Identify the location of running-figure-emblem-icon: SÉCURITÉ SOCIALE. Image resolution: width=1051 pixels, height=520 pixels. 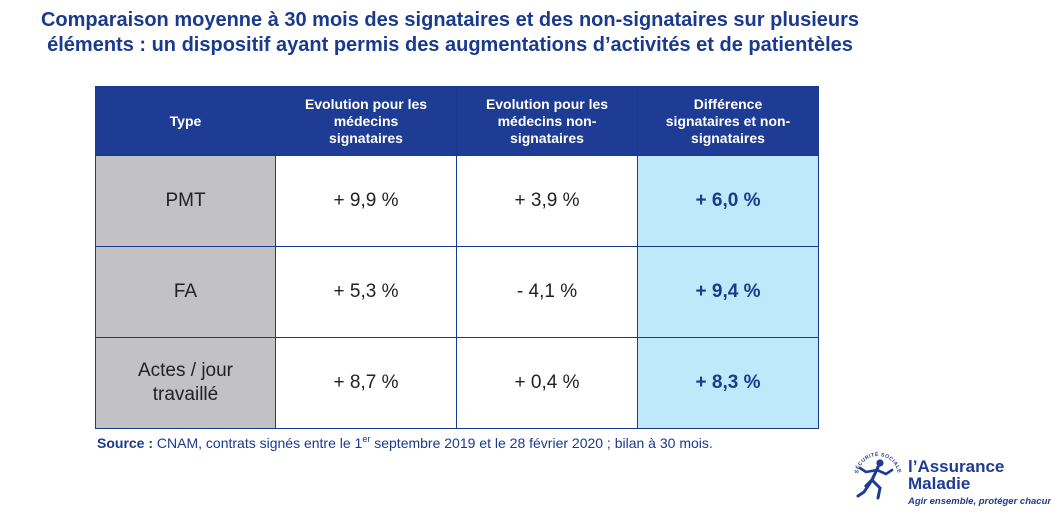
(877, 475).